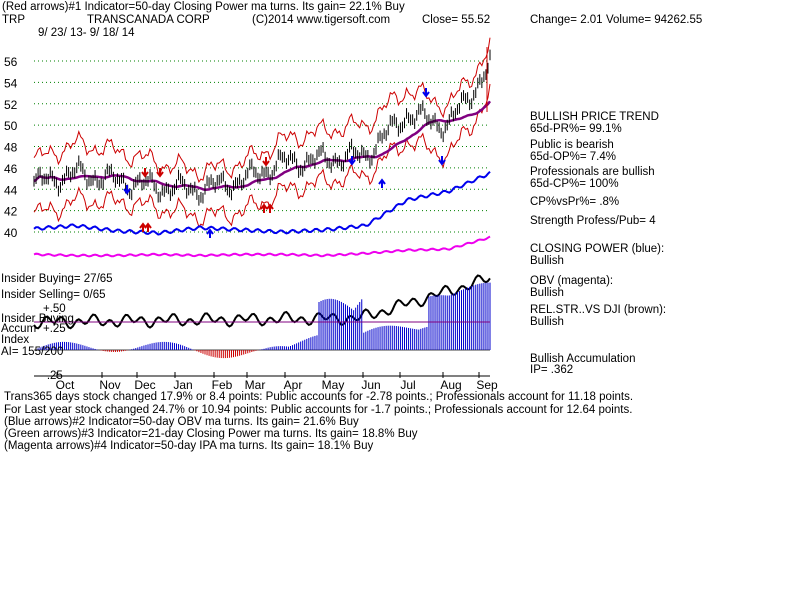 The width and height of the screenshot is (800, 600). Describe the element at coordinates (54, 329) in the screenshot. I see `accum-plus25-label: +.25` at that location.